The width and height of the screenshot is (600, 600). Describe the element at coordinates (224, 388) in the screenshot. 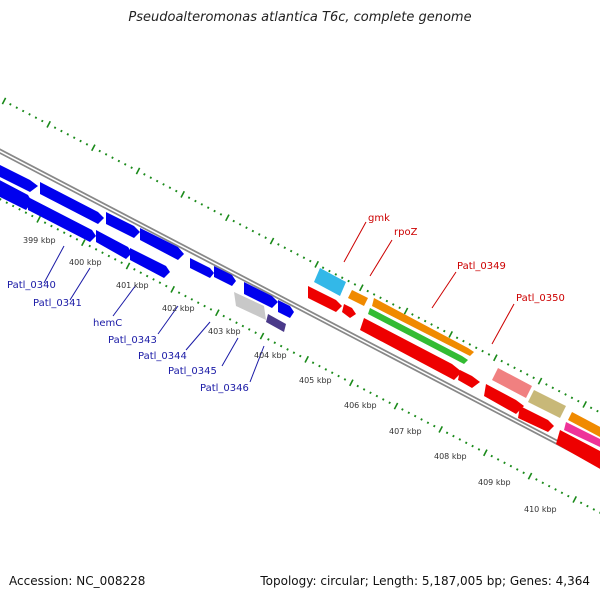

I see `gene-label: Patl_0346` at that location.